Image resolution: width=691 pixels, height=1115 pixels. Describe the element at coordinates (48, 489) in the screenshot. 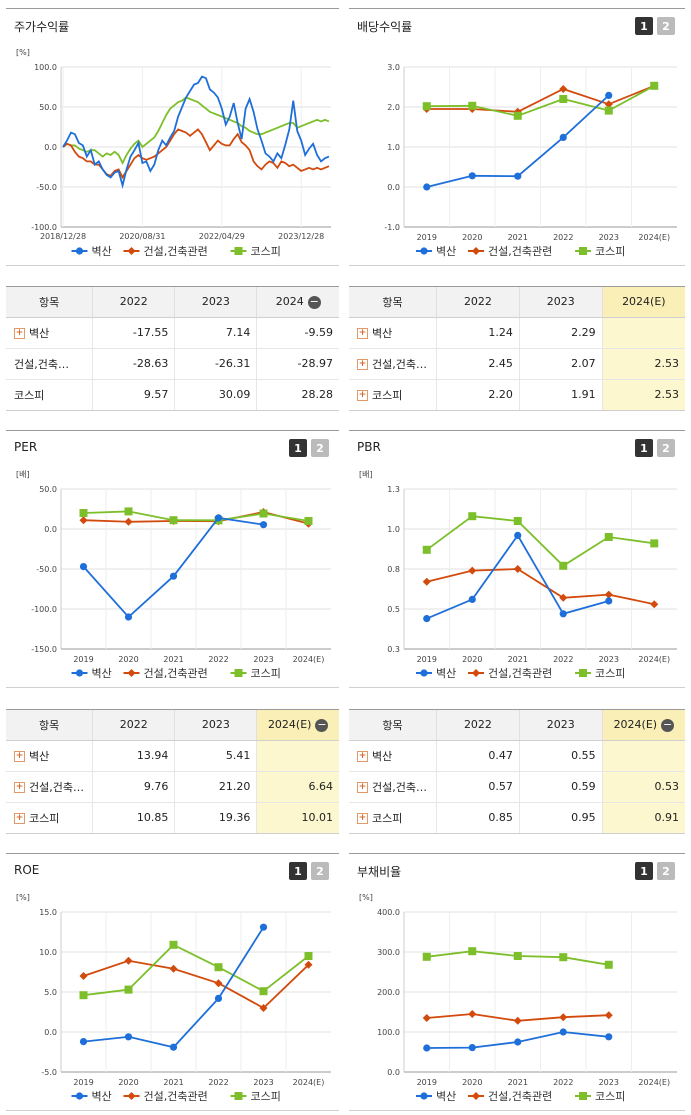

I see `y-tick-label: 50.0` at that location.